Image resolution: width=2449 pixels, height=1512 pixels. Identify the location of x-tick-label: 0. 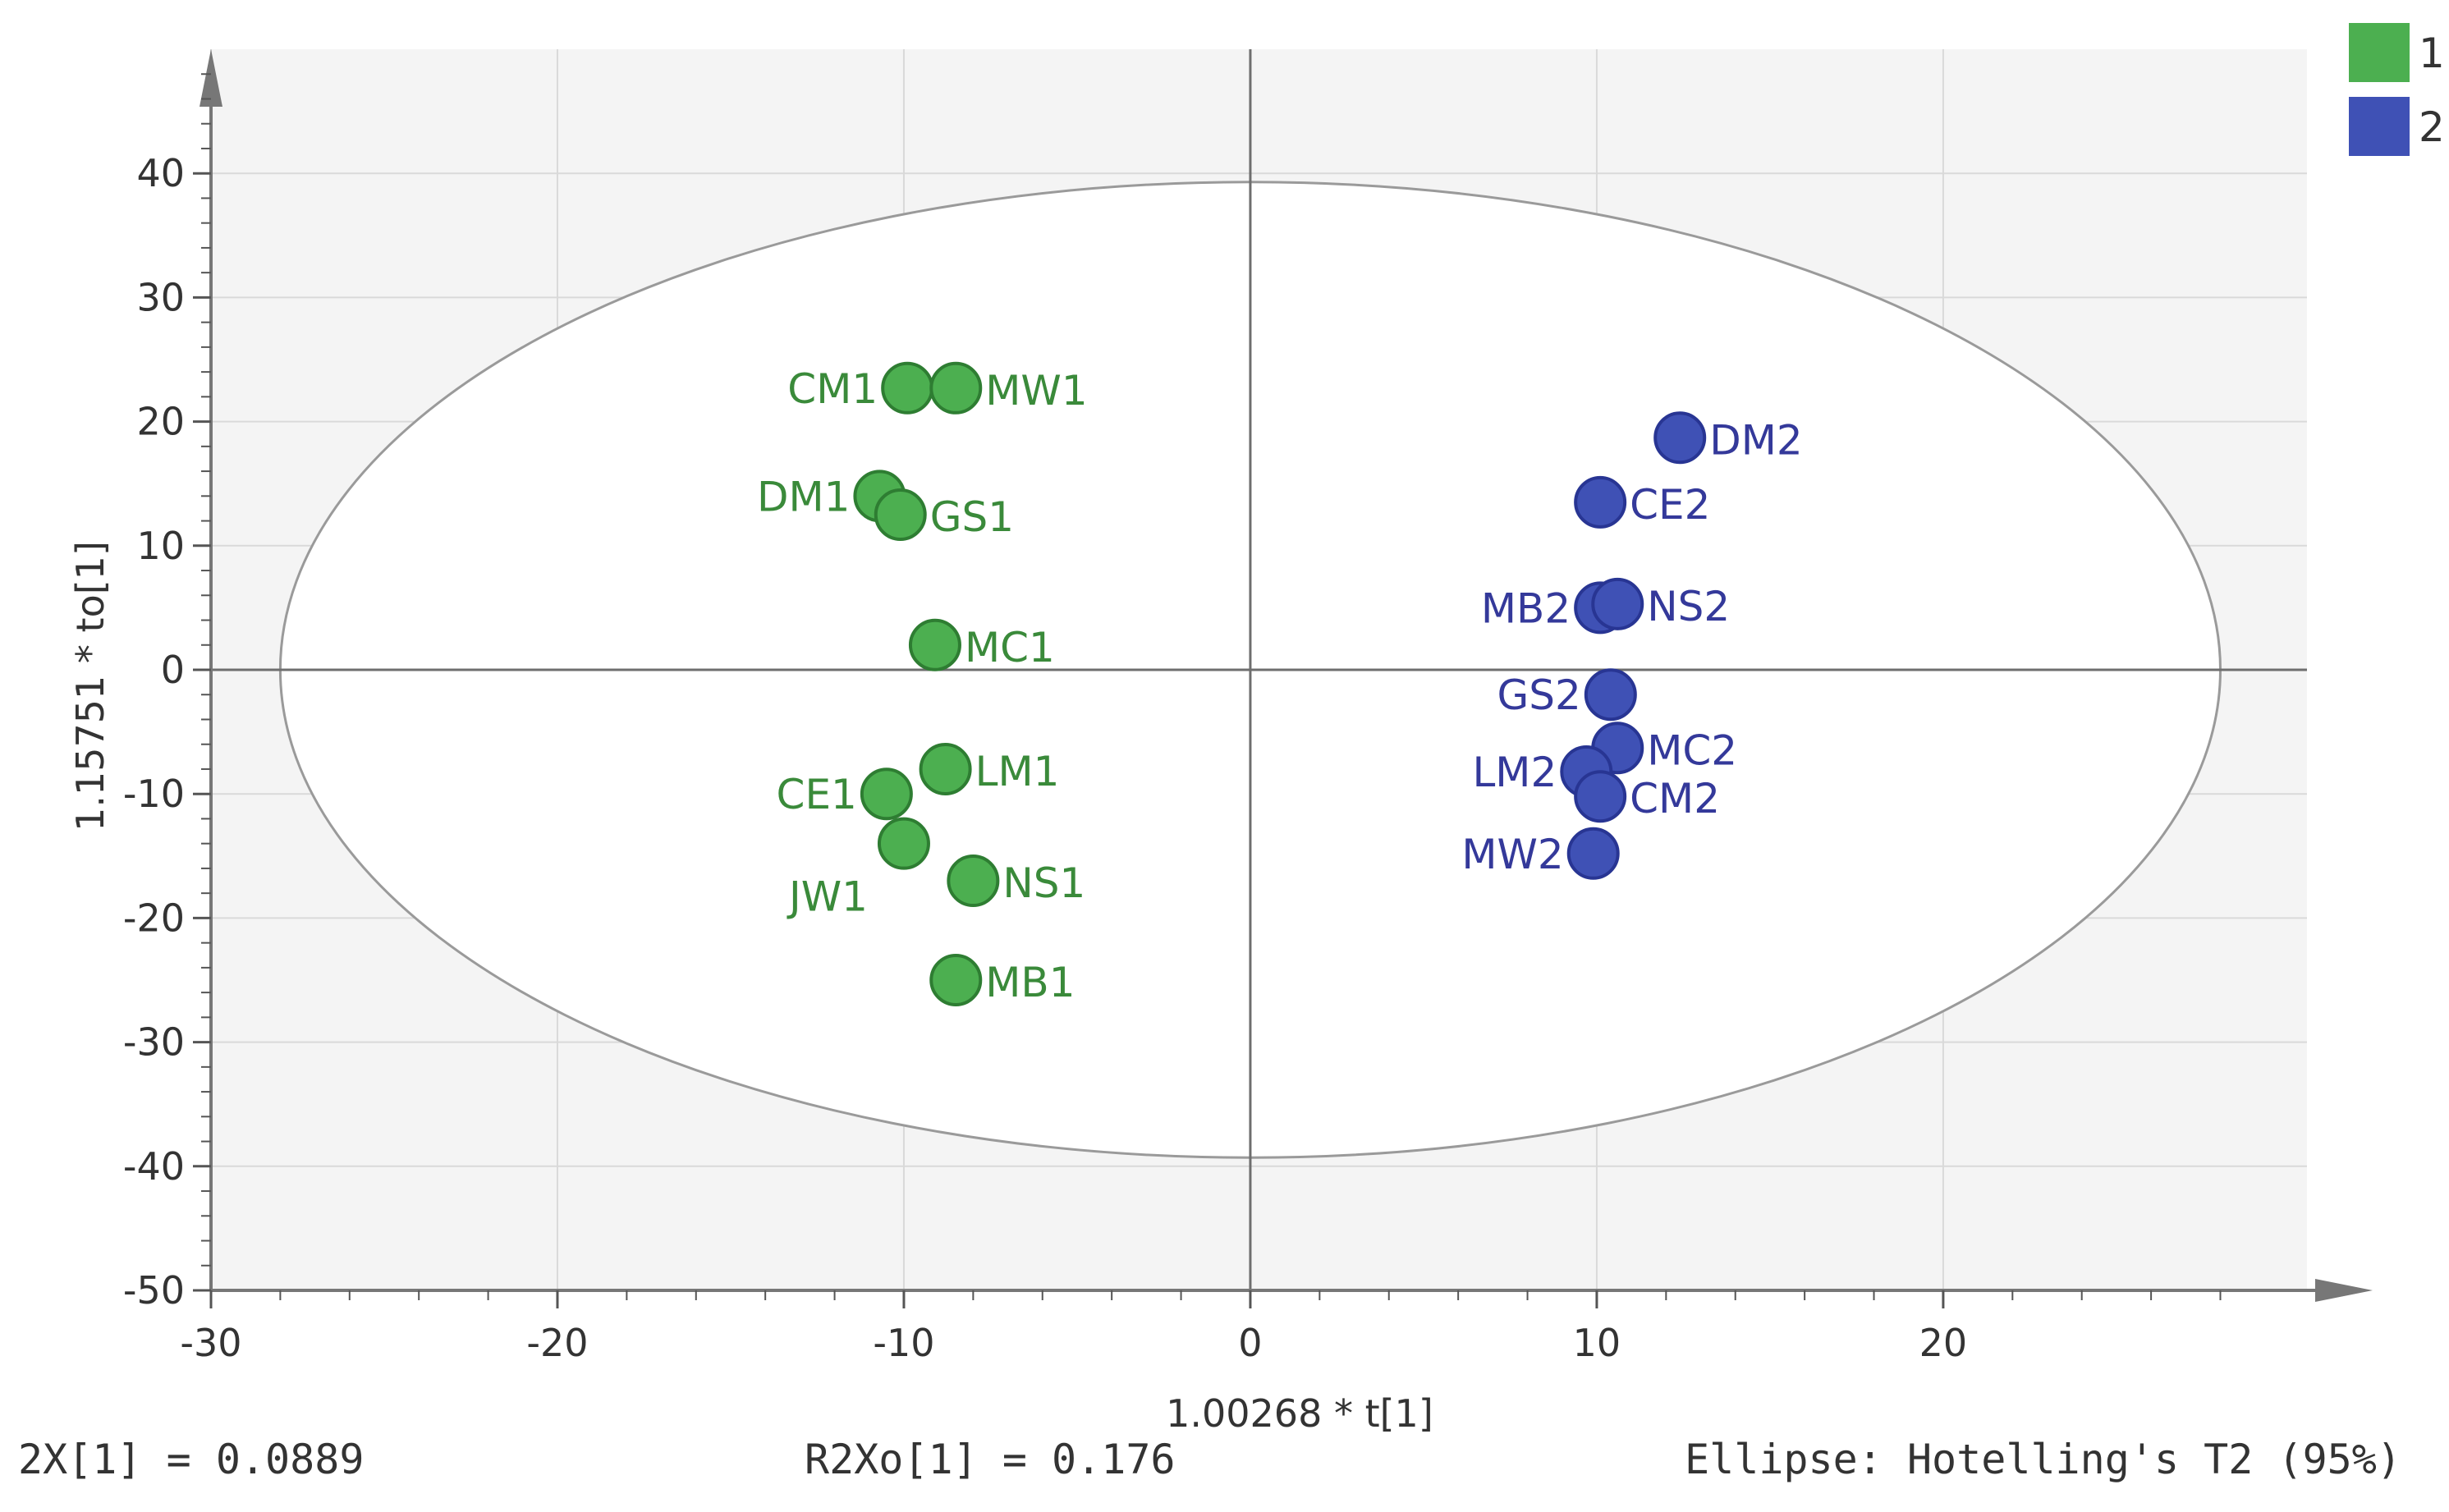
(1250, 1343).